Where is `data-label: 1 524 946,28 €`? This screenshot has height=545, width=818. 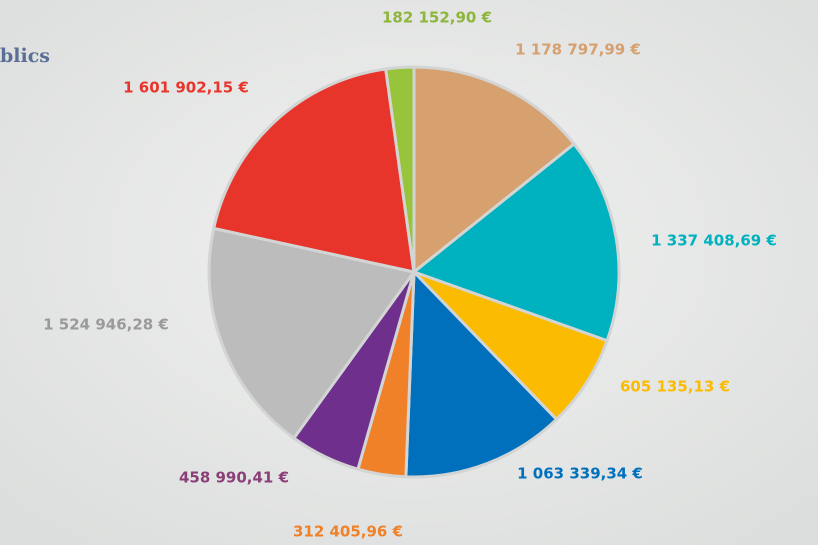
data-label: 1 524 946,28 € is located at coordinates (106, 325).